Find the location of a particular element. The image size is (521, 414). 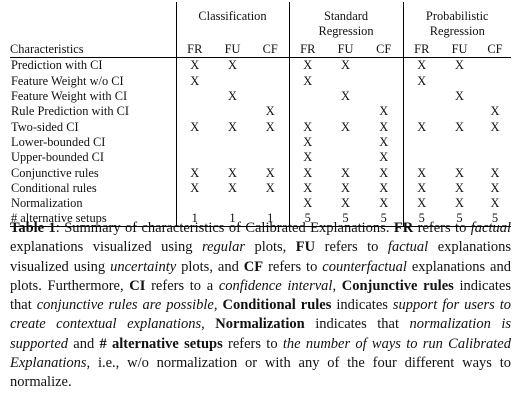

table-row: Normalization X X X X X X is located at coordinates (260, 203).